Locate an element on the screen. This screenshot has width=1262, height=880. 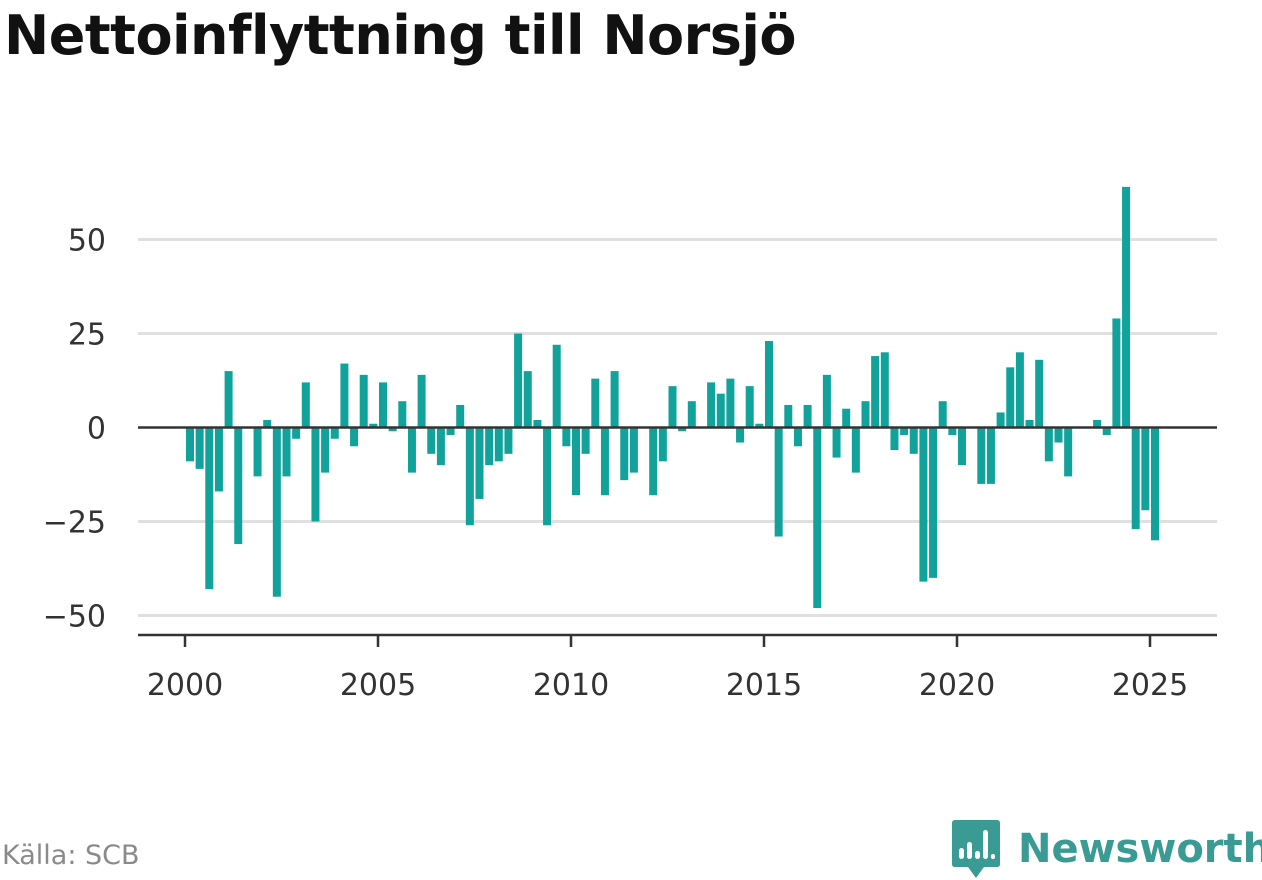
x-tick-label: 2025 is located at coordinates (1150, 685).